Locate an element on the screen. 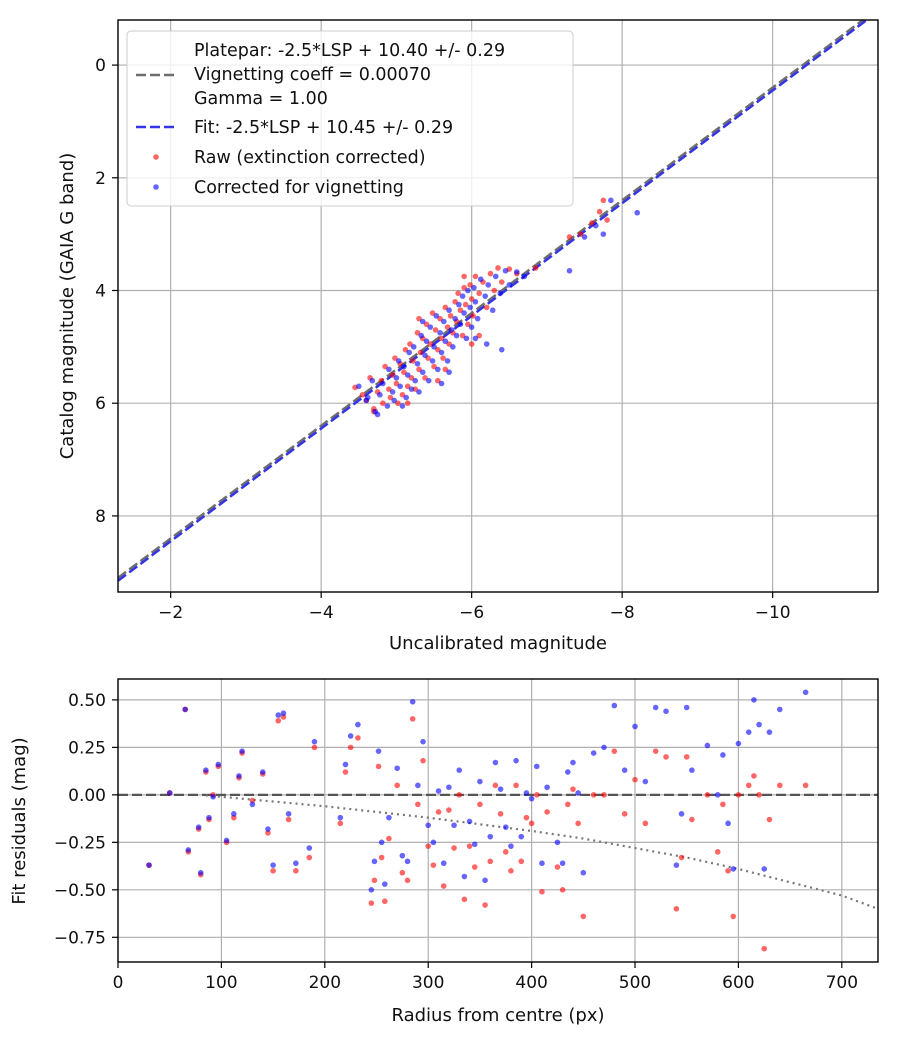 Image resolution: width=900 pixels, height=1050 pixels. bottom-x-ticks: 0 100 200 300 400 500 600 700 is located at coordinates (485, 977).